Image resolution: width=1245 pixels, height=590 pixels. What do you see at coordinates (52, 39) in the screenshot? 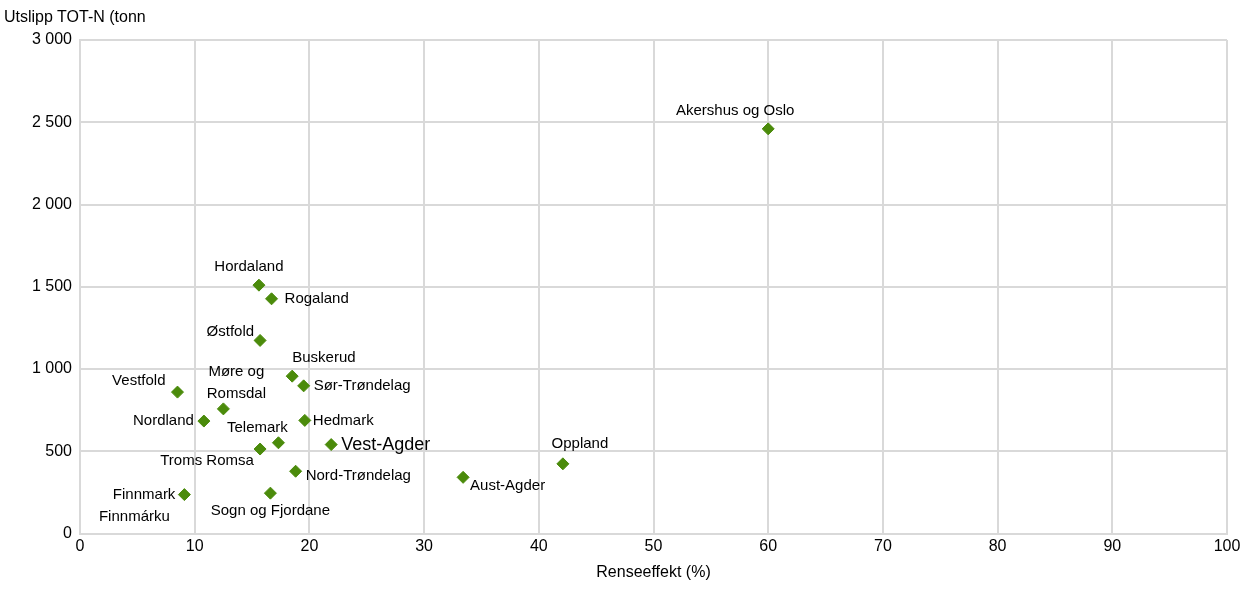
I see `y-tick-label: 3 000` at bounding box center [52, 39].